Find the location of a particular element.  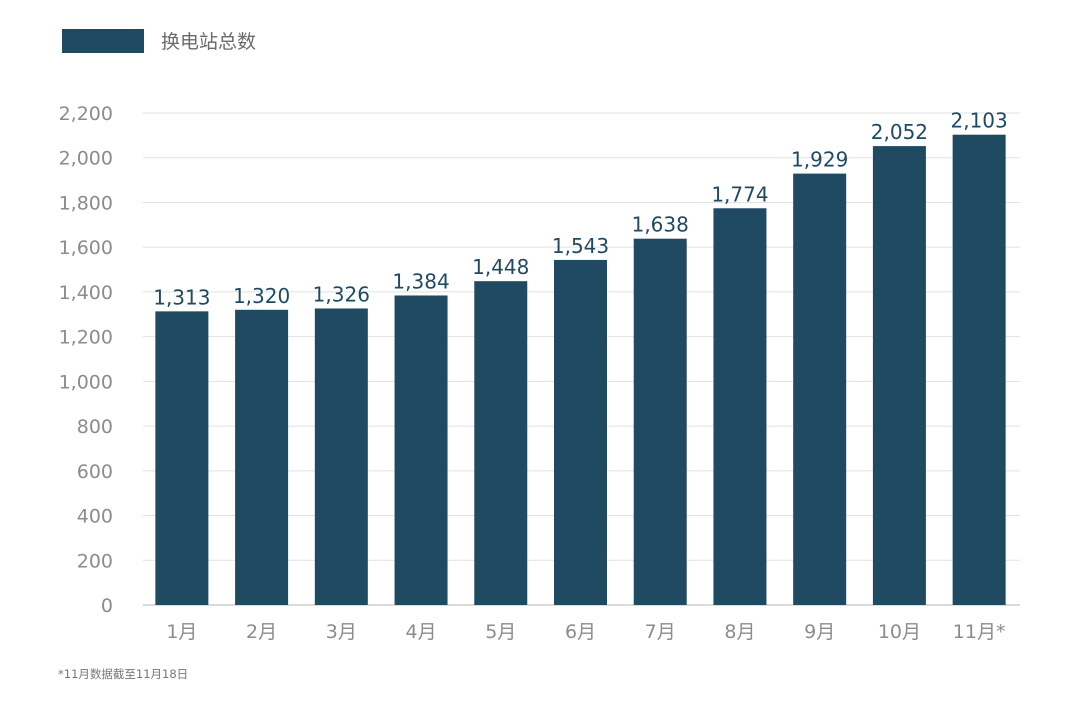

data-label: 1,313 is located at coordinates (181, 297).